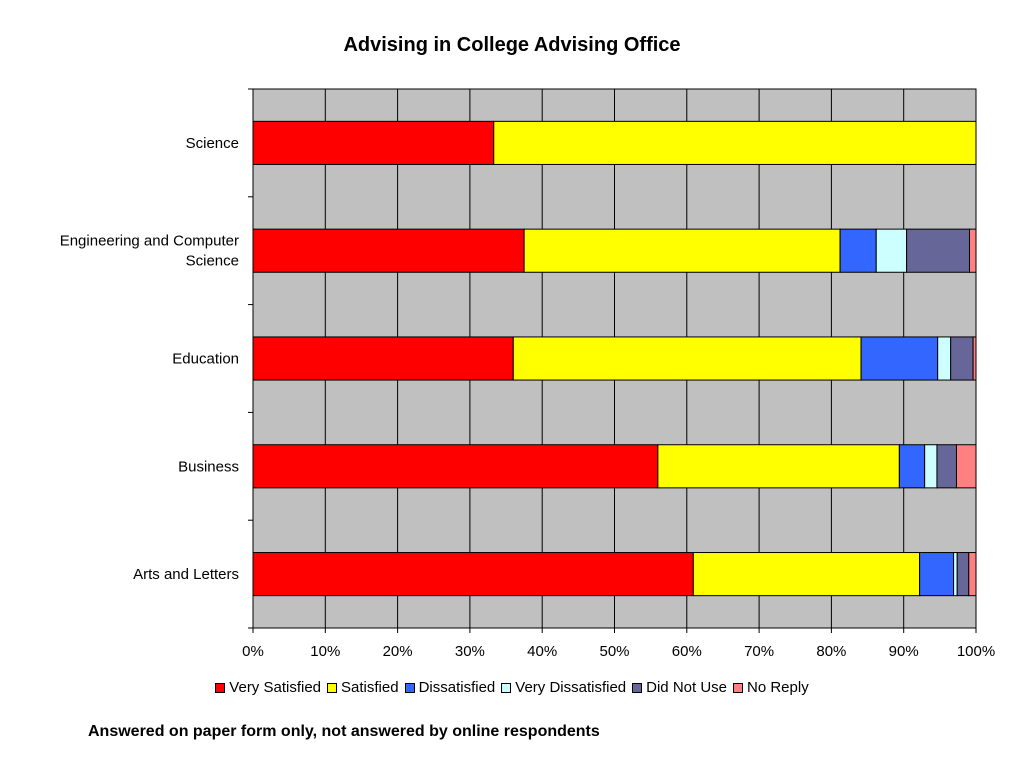 This screenshot has width=1024, height=768. What do you see at coordinates (976, 651) in the screenshot?
I see `x-tick-label: 100%` at bounding box center [976, 651].